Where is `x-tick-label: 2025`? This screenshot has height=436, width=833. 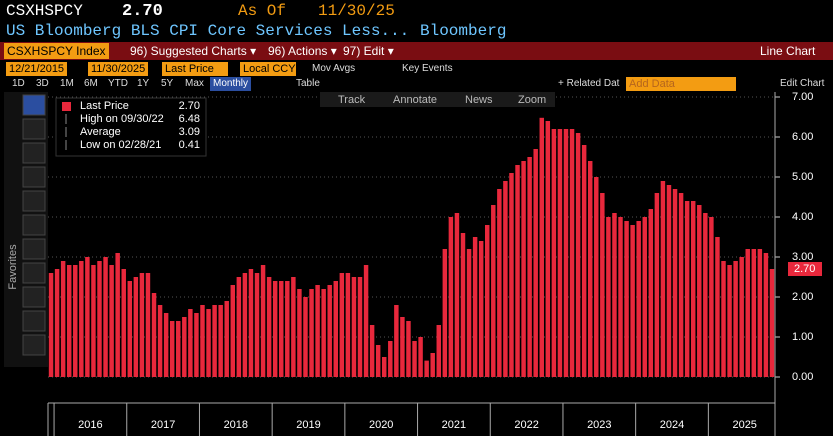
x-tick-label: 2025 is located at coordinates (744, 425).